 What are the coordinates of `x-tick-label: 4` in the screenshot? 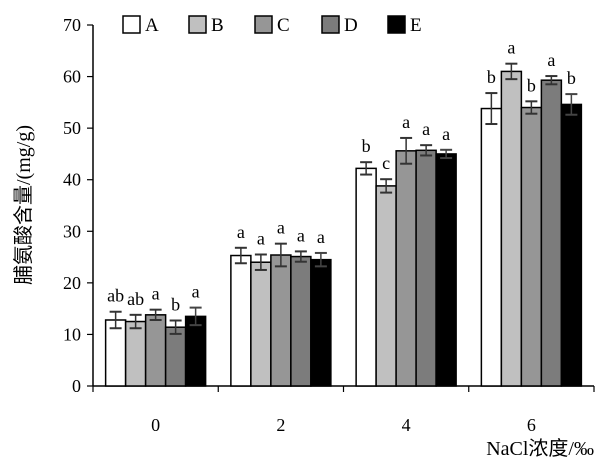 It's located at (406, 425).